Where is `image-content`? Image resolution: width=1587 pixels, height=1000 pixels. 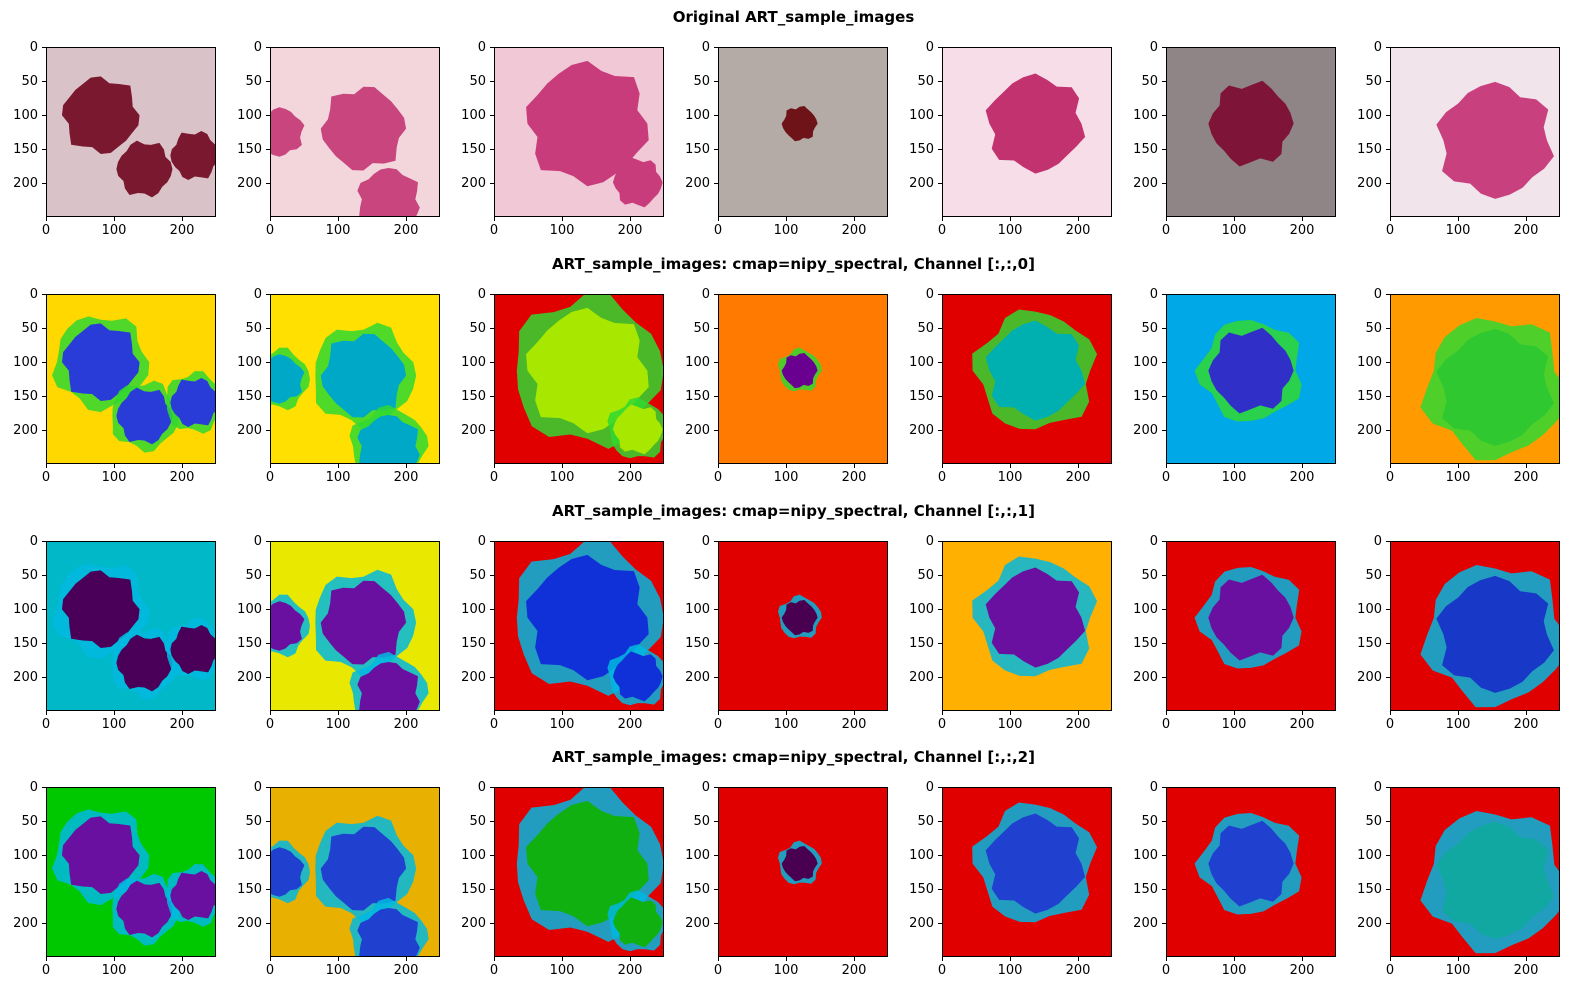
image-content is located at coordinates (579, 872).